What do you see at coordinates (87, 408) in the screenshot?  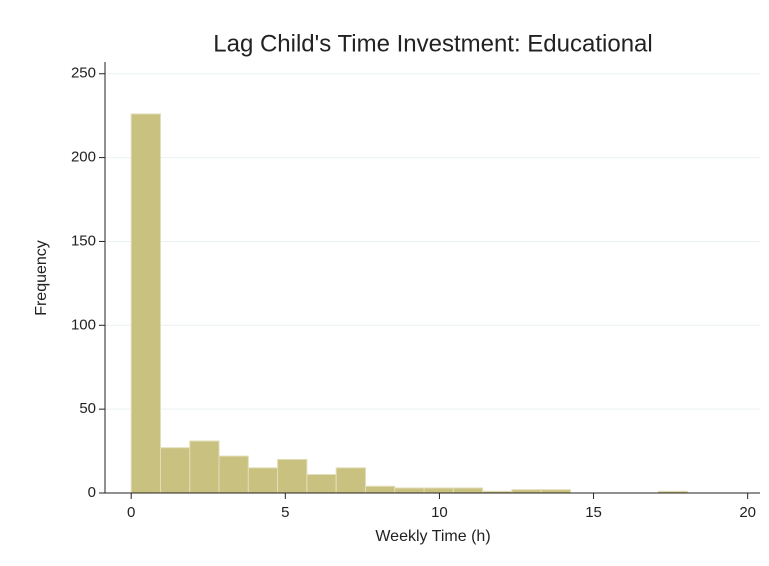 I see `y-tick-label: 50` at bounding box center [87, 408].